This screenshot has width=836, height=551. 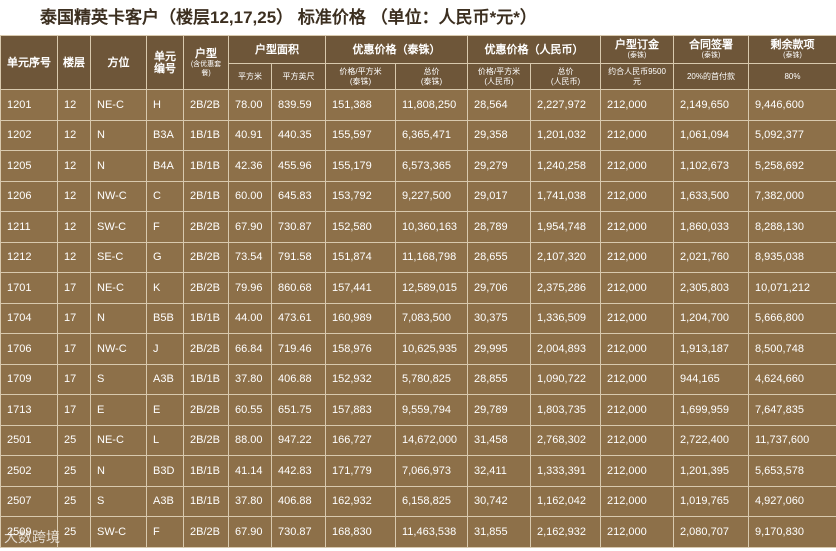 What do you see at coordinates (118, 62) in the screenshot?
I see `column-header: 方位` at bounding box center [118, 62].